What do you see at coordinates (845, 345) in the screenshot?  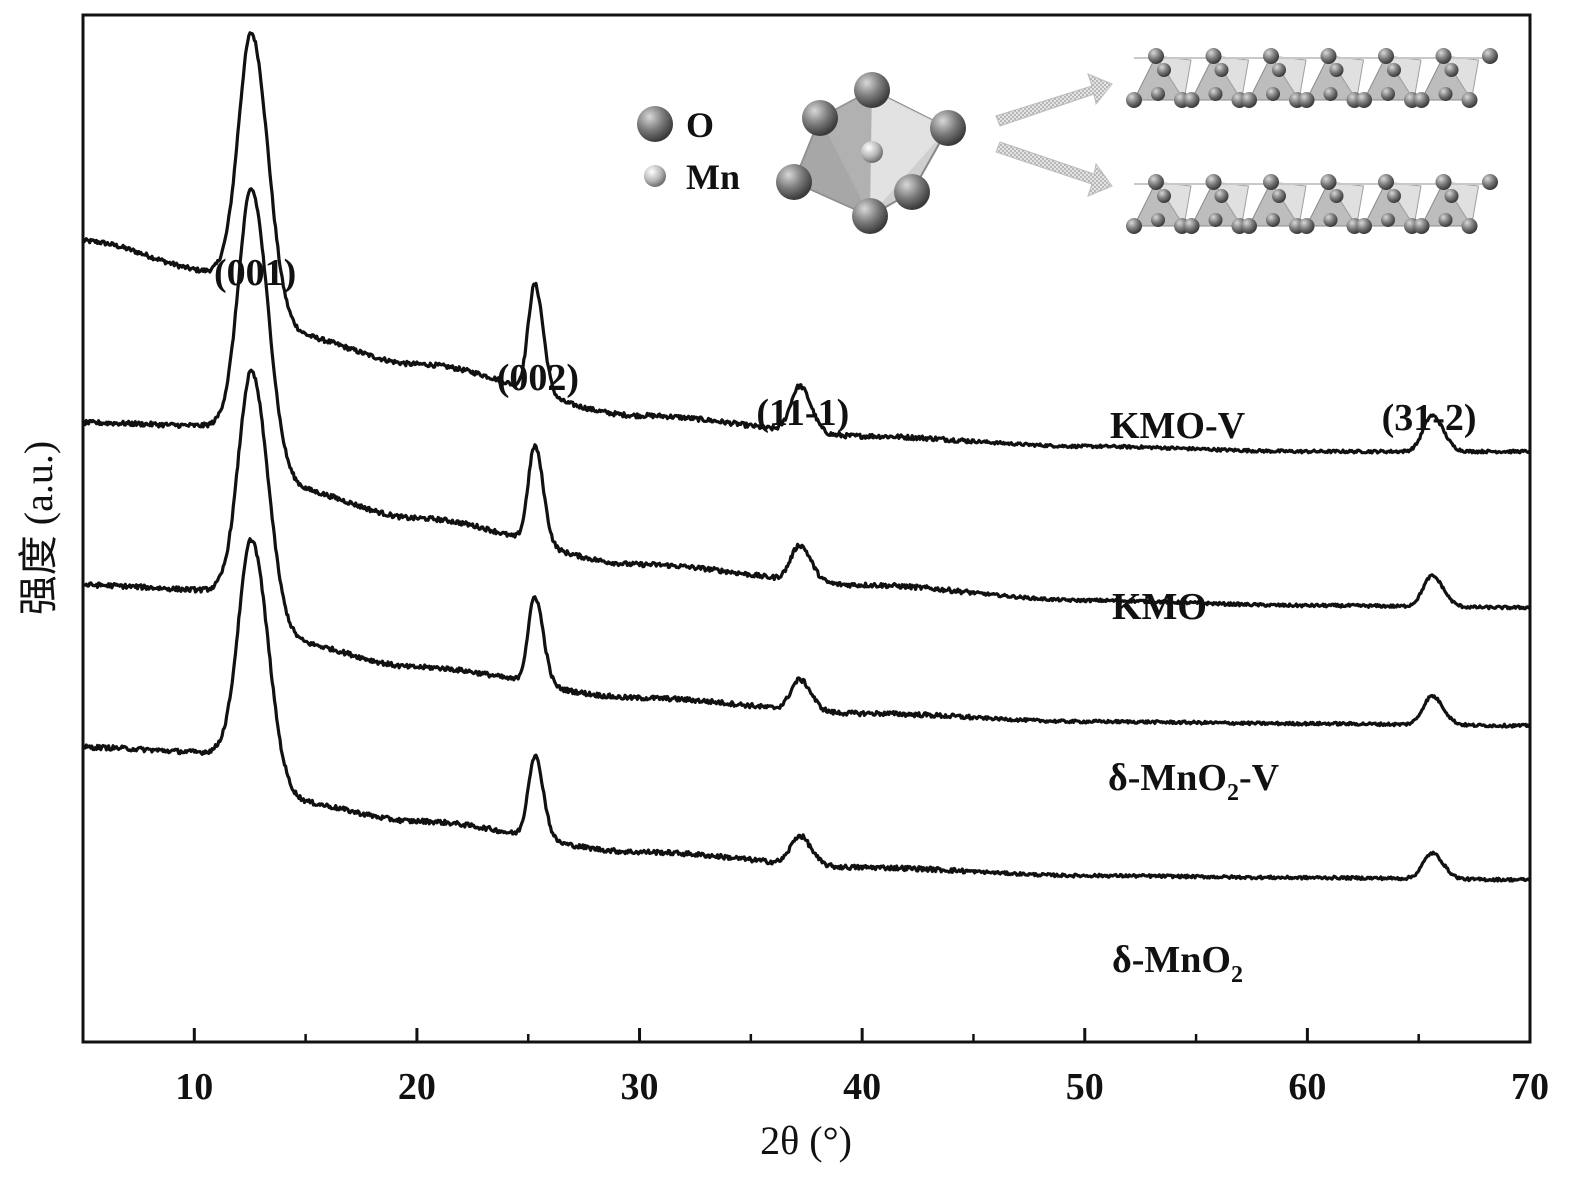 I see `peak-labels: (001) (002) (11-1) (31-2)` at bounding box center [845, 345].